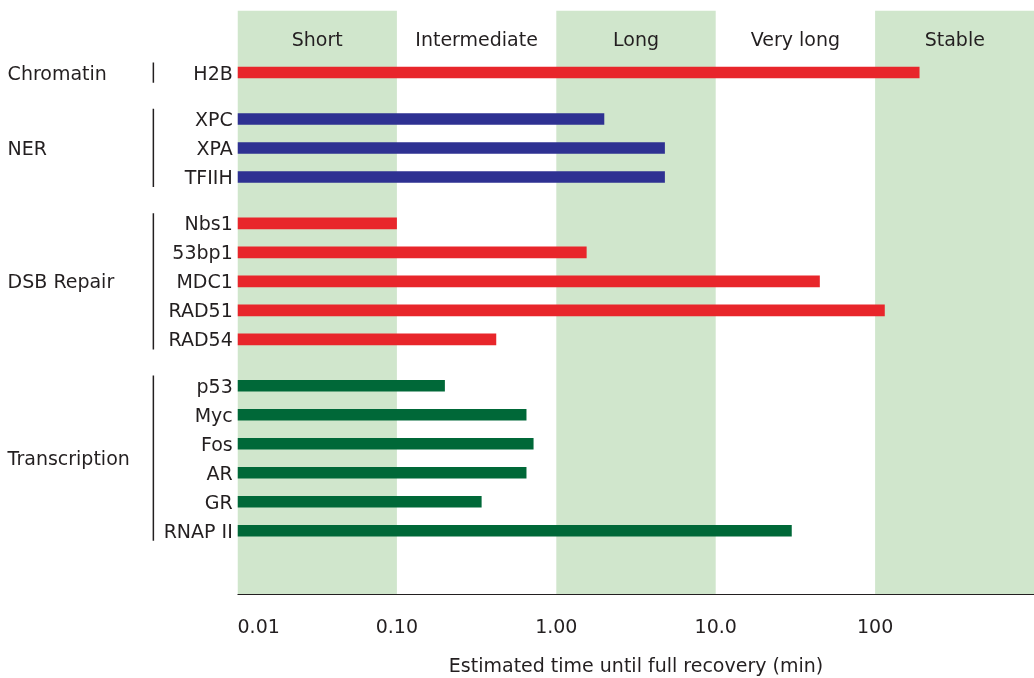  What do you see at coordinates (954, 39) in the screenshot?
I see `band-label: Stable` at bounding box center [954, 39].